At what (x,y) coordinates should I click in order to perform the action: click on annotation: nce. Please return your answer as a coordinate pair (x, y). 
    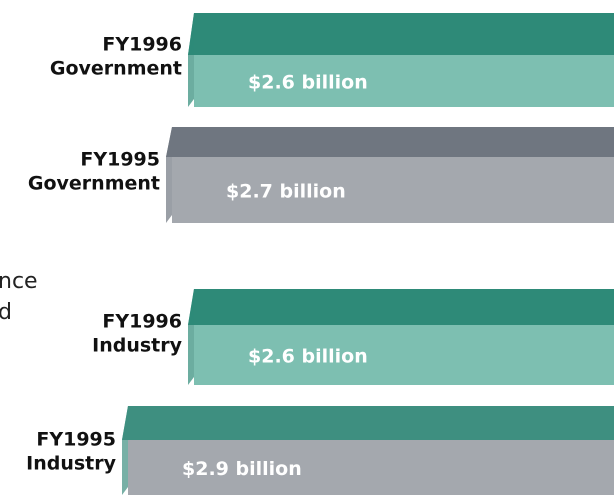
    Looking at the image, I should click on (19, 281).